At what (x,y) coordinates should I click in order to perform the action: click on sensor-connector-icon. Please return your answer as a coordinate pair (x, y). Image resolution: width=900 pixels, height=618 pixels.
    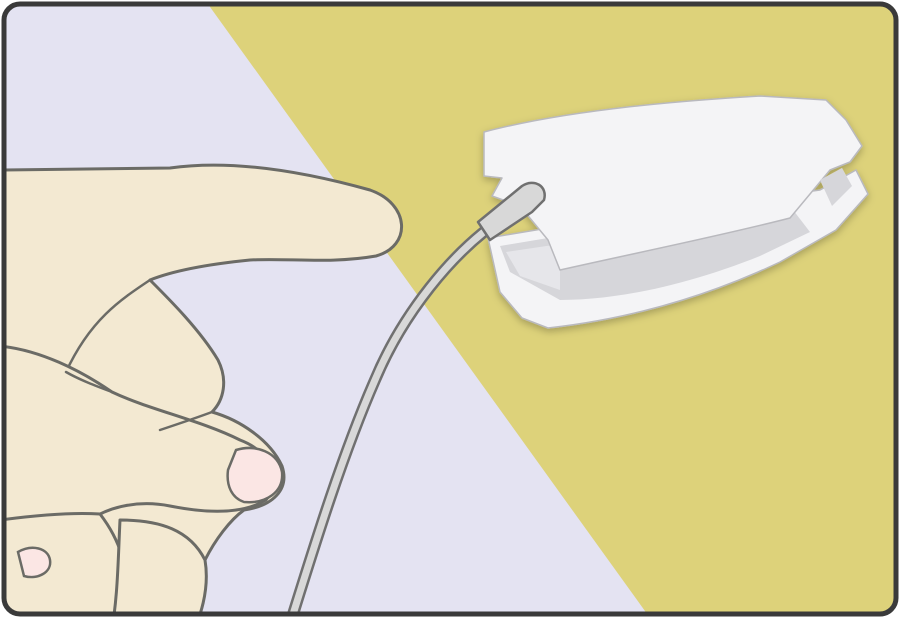
    Looking at the image, I should click on (511, 211).